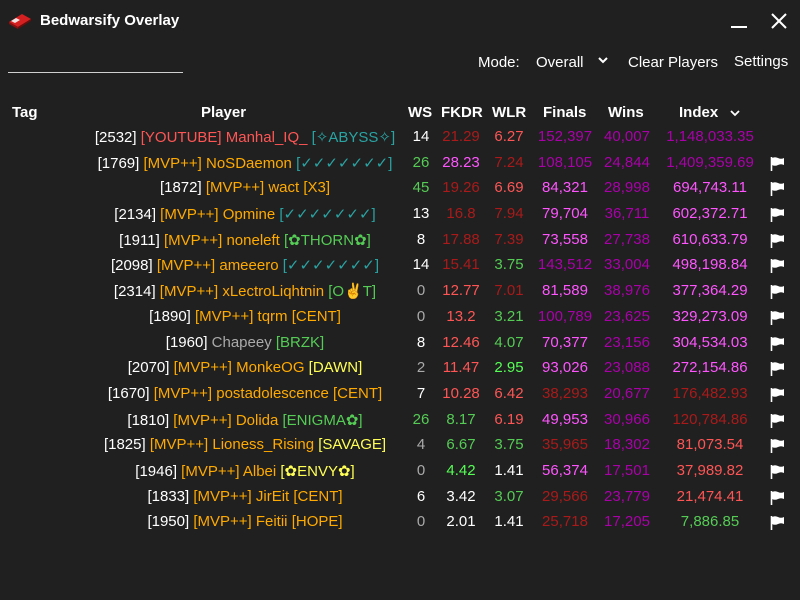  What do you see at coordinates (357, 393) in the screenshot?
I see `player-guild-tag: [CENT]` at bounding box center [357, 393].